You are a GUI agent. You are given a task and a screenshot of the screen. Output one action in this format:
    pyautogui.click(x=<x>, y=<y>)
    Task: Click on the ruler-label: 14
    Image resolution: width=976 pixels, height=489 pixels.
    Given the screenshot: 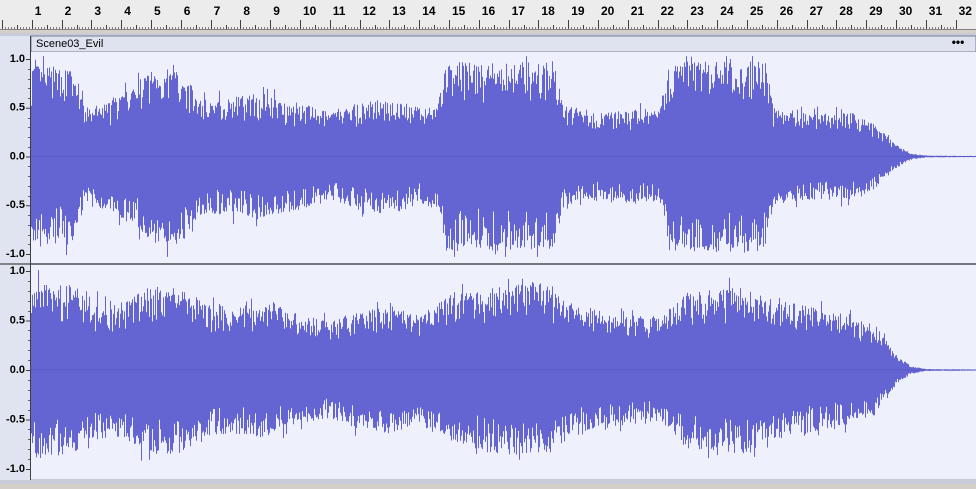 What is the action you would take?
    pyautogui.click(x=429, y=11)
    